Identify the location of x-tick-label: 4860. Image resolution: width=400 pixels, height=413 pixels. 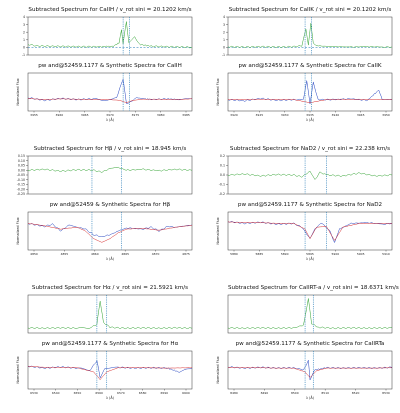
(95, 254).